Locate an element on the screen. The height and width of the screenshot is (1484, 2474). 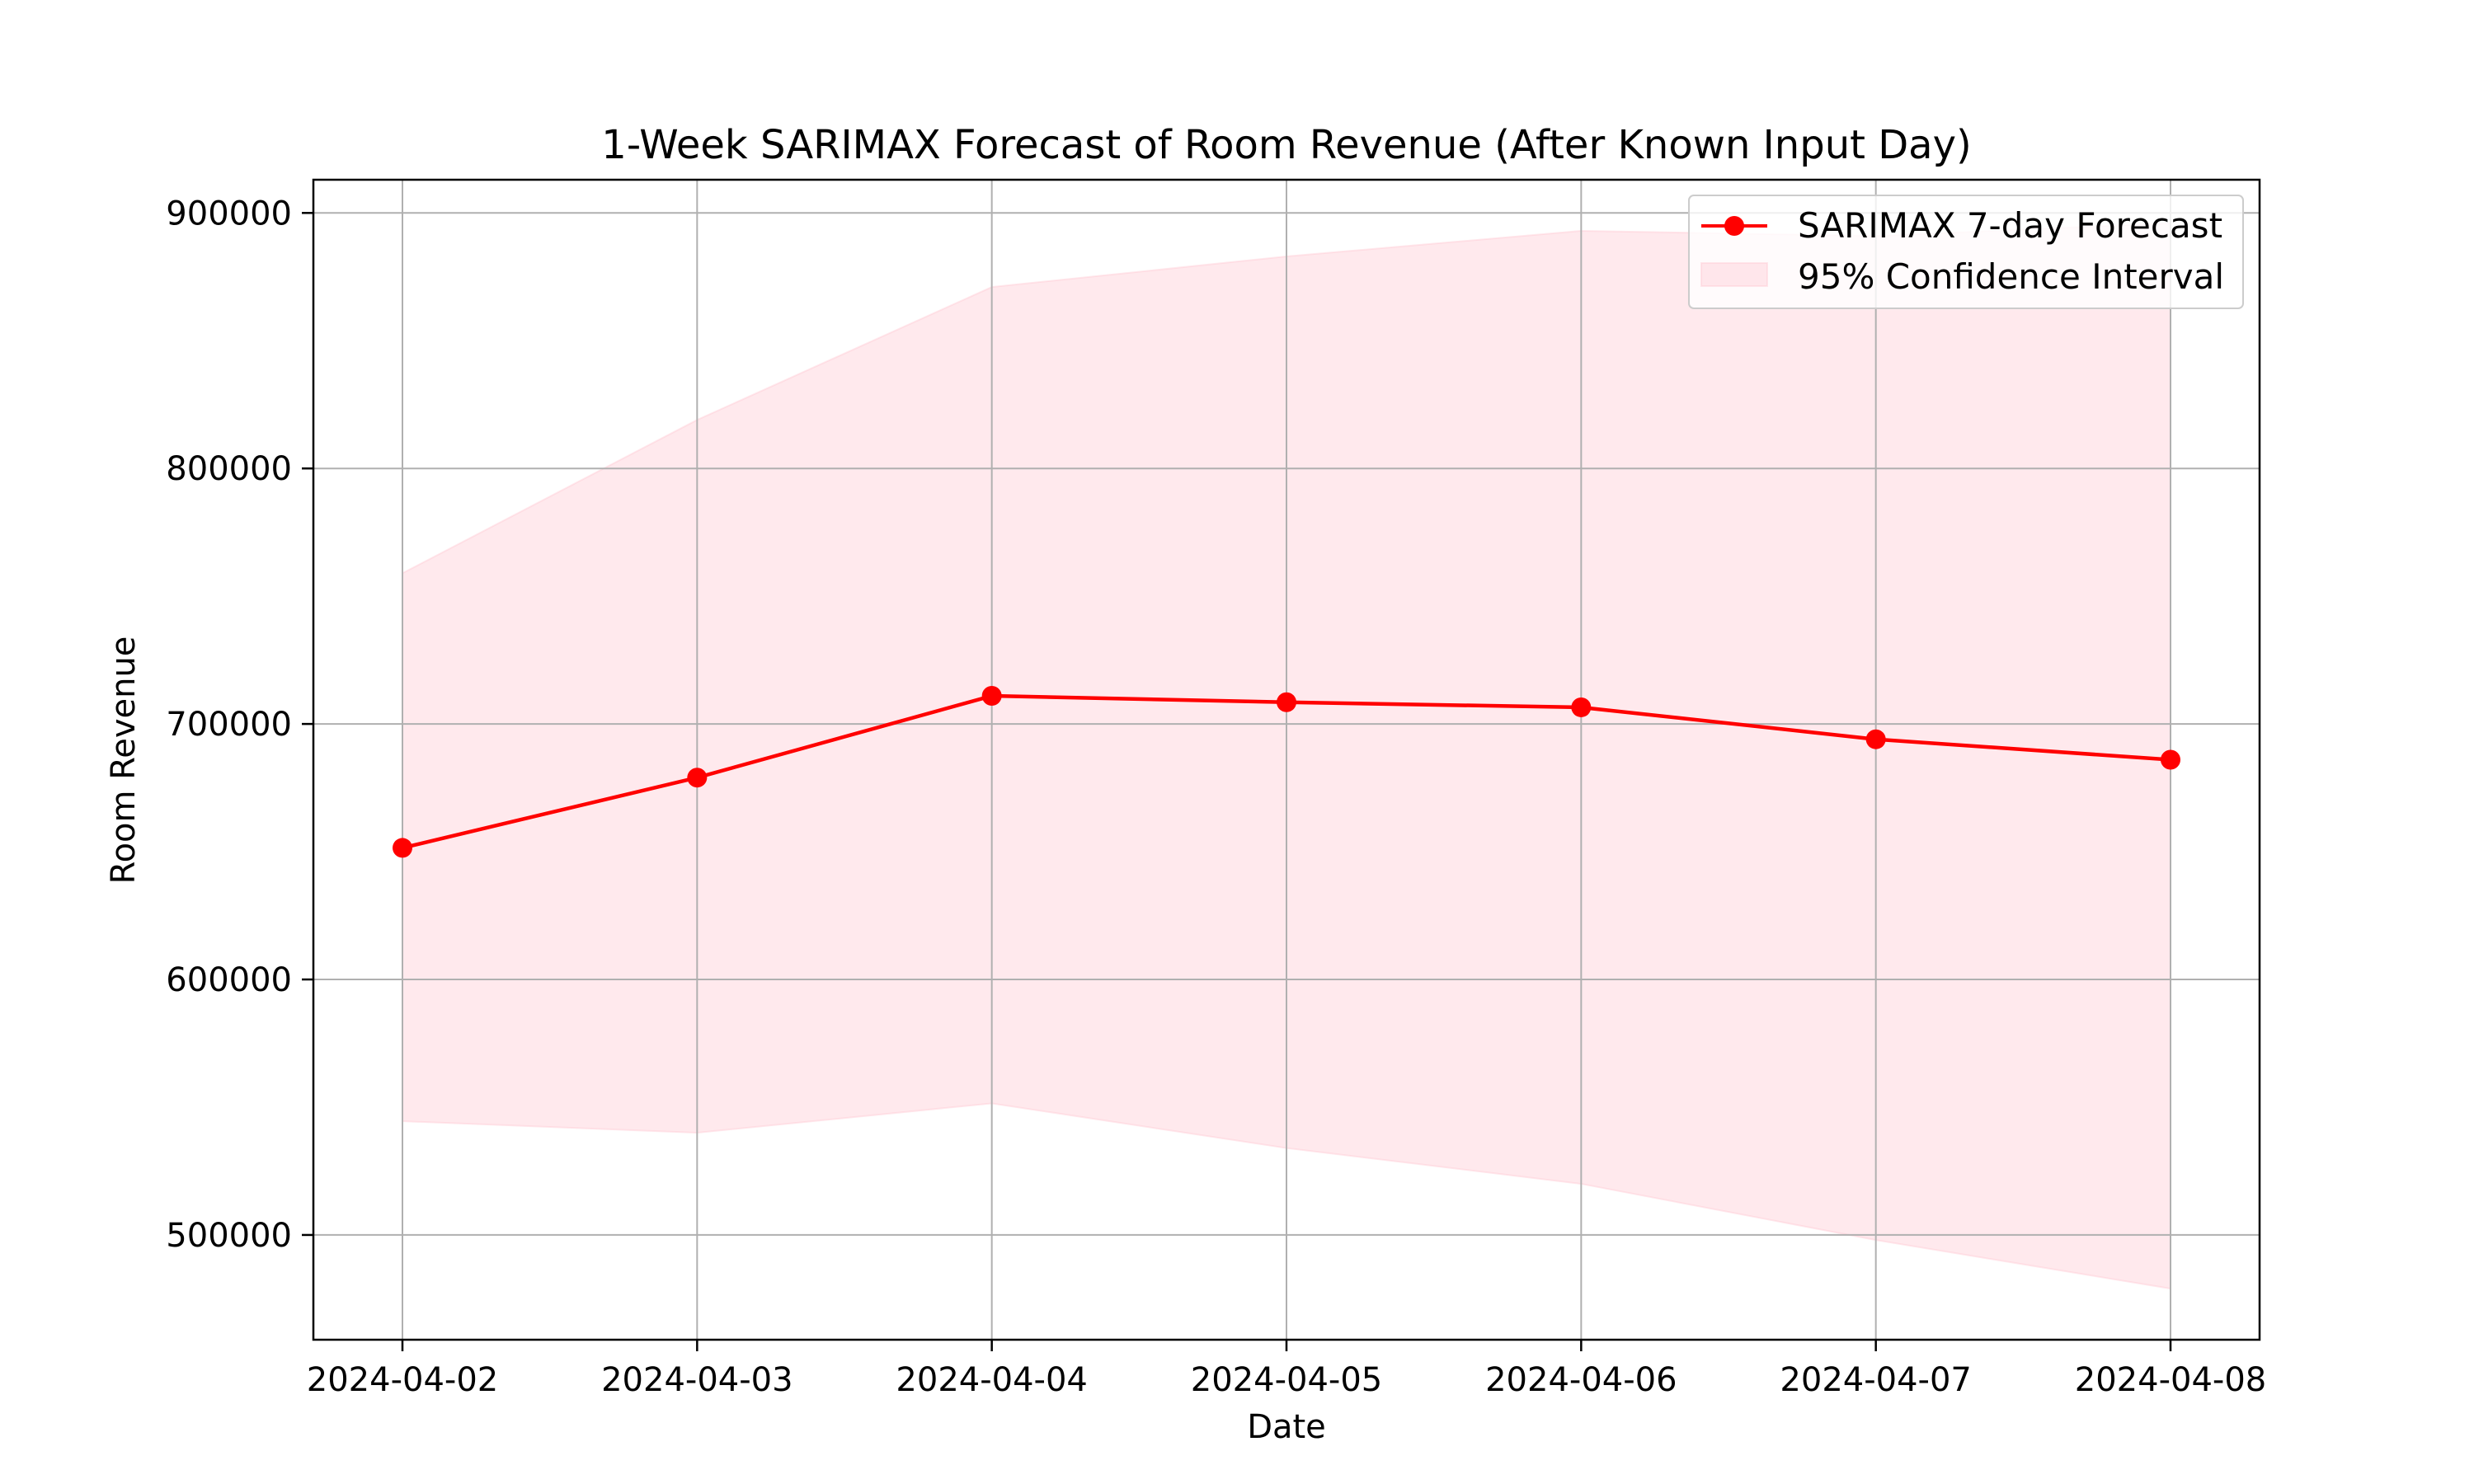
x-tick-label: 2024-04-05 is located at coordinates (1286, 1380).